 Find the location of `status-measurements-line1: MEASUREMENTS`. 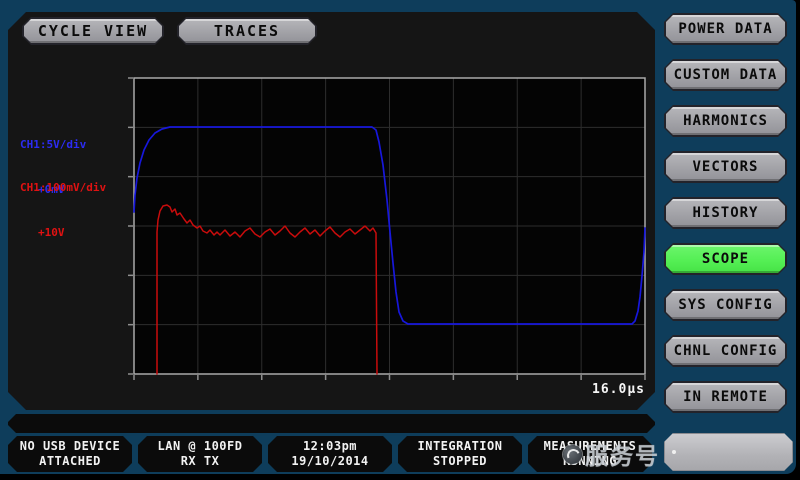

status-measurements-line1: MEASUREMENTS is located at coordinates (590, 446).